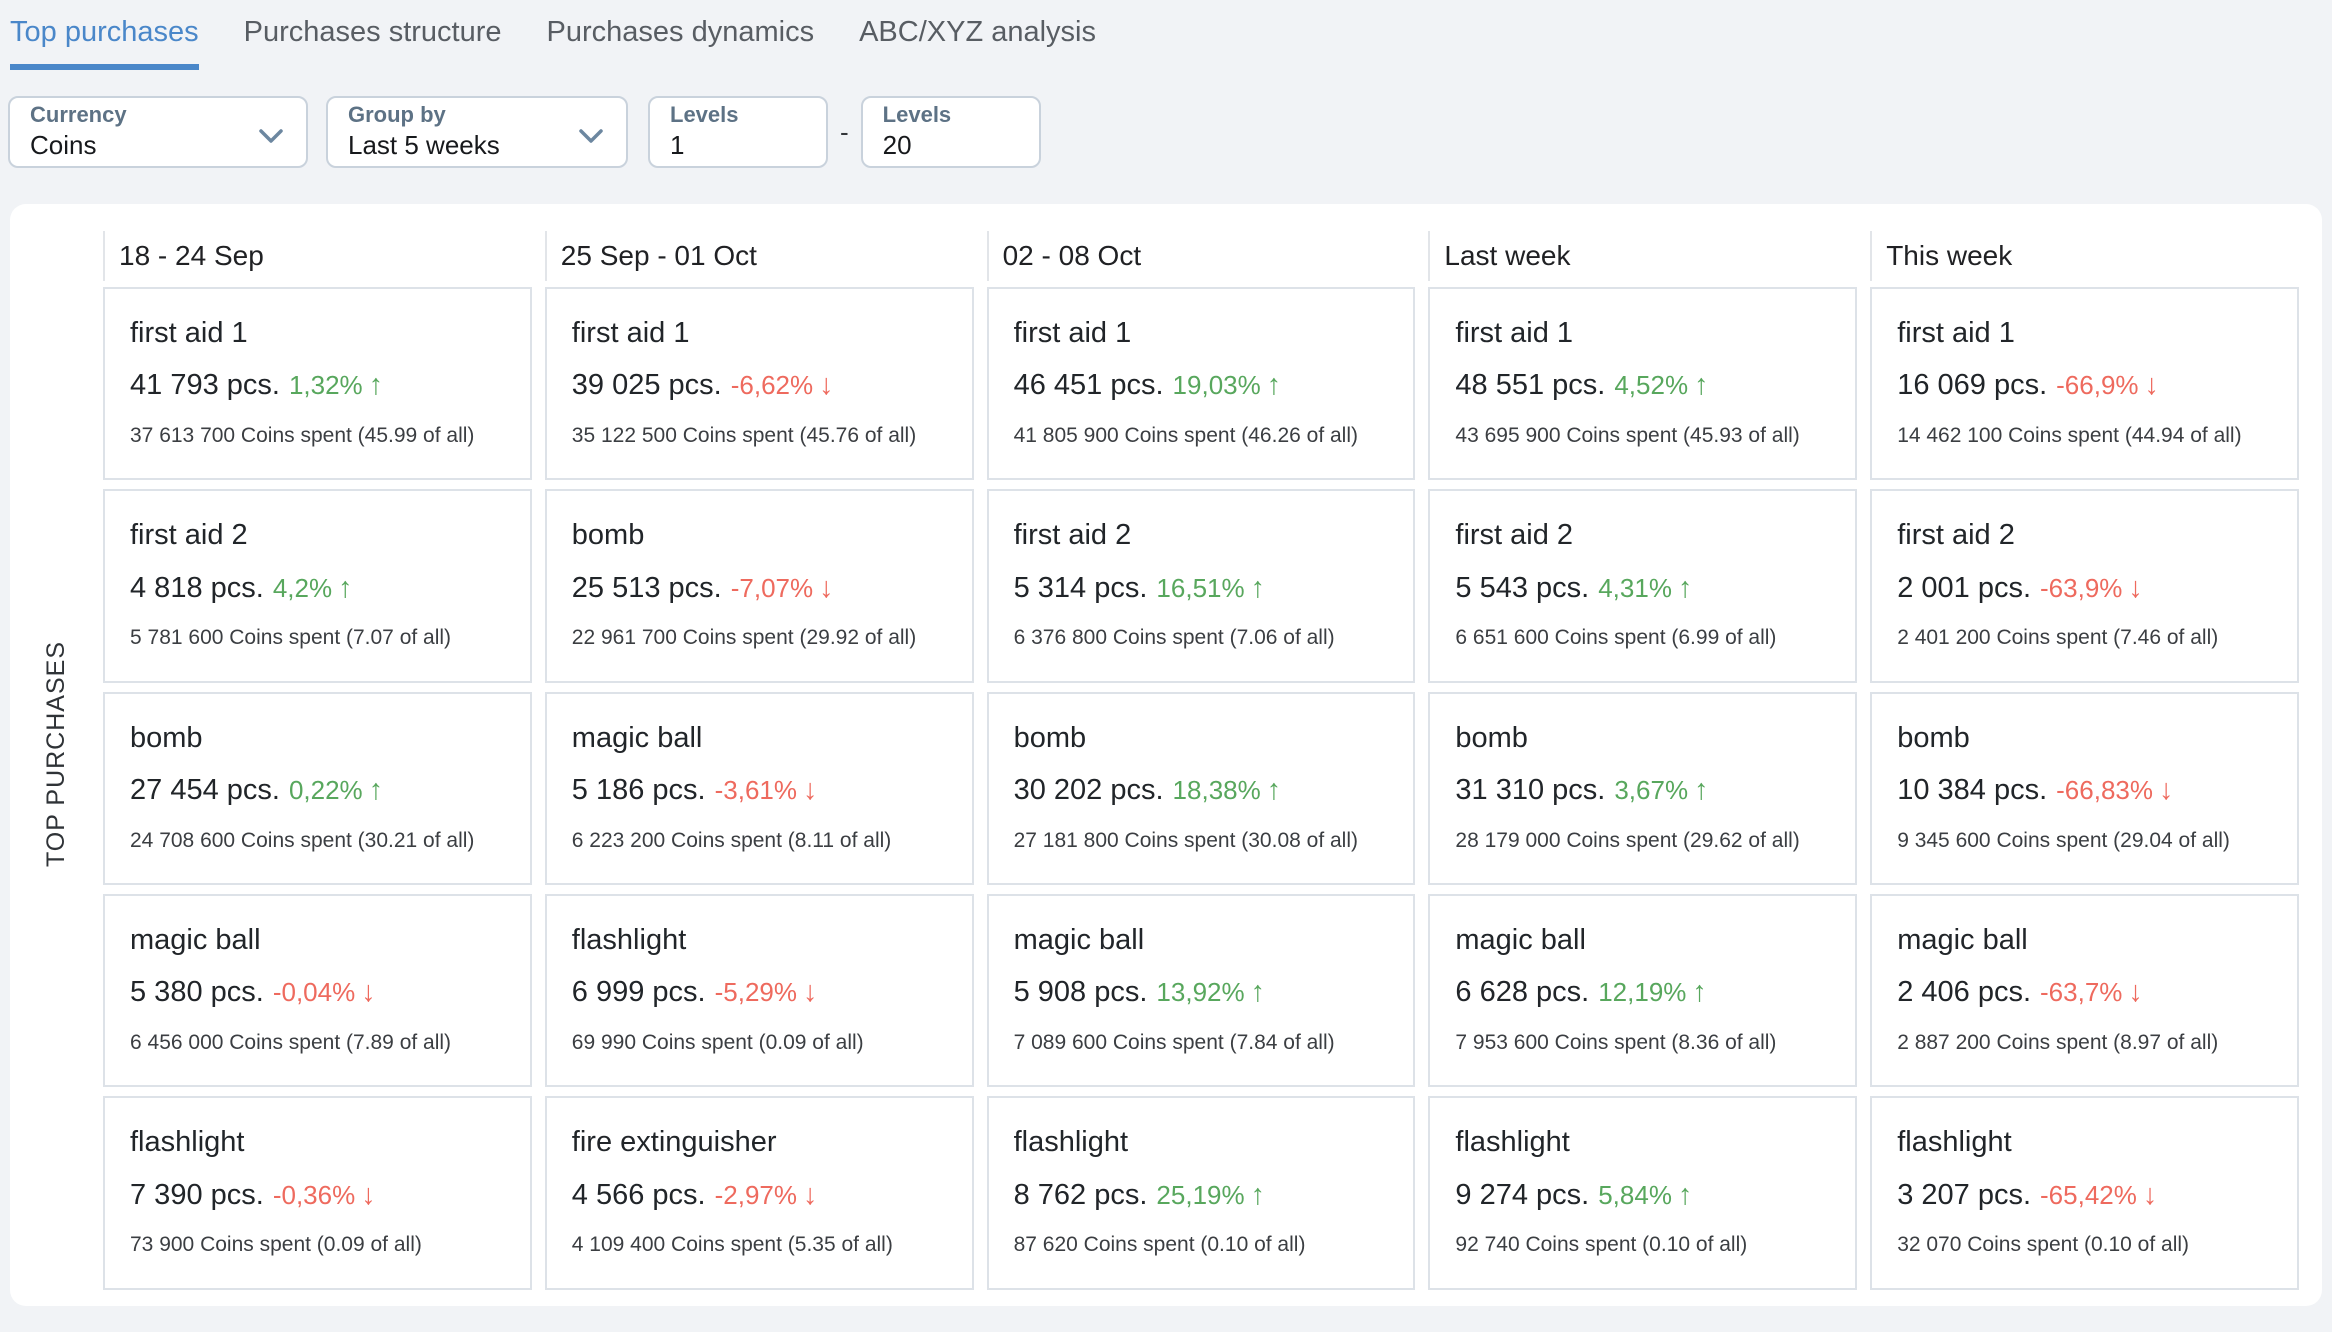 Image resolution: width=2332 pixels, height=1332 pixels. Describe the element at coordinates (1210, 385) in the screenshot. I see `quantity-line: 46 451 pcs. 19,03% ↑` at that location.